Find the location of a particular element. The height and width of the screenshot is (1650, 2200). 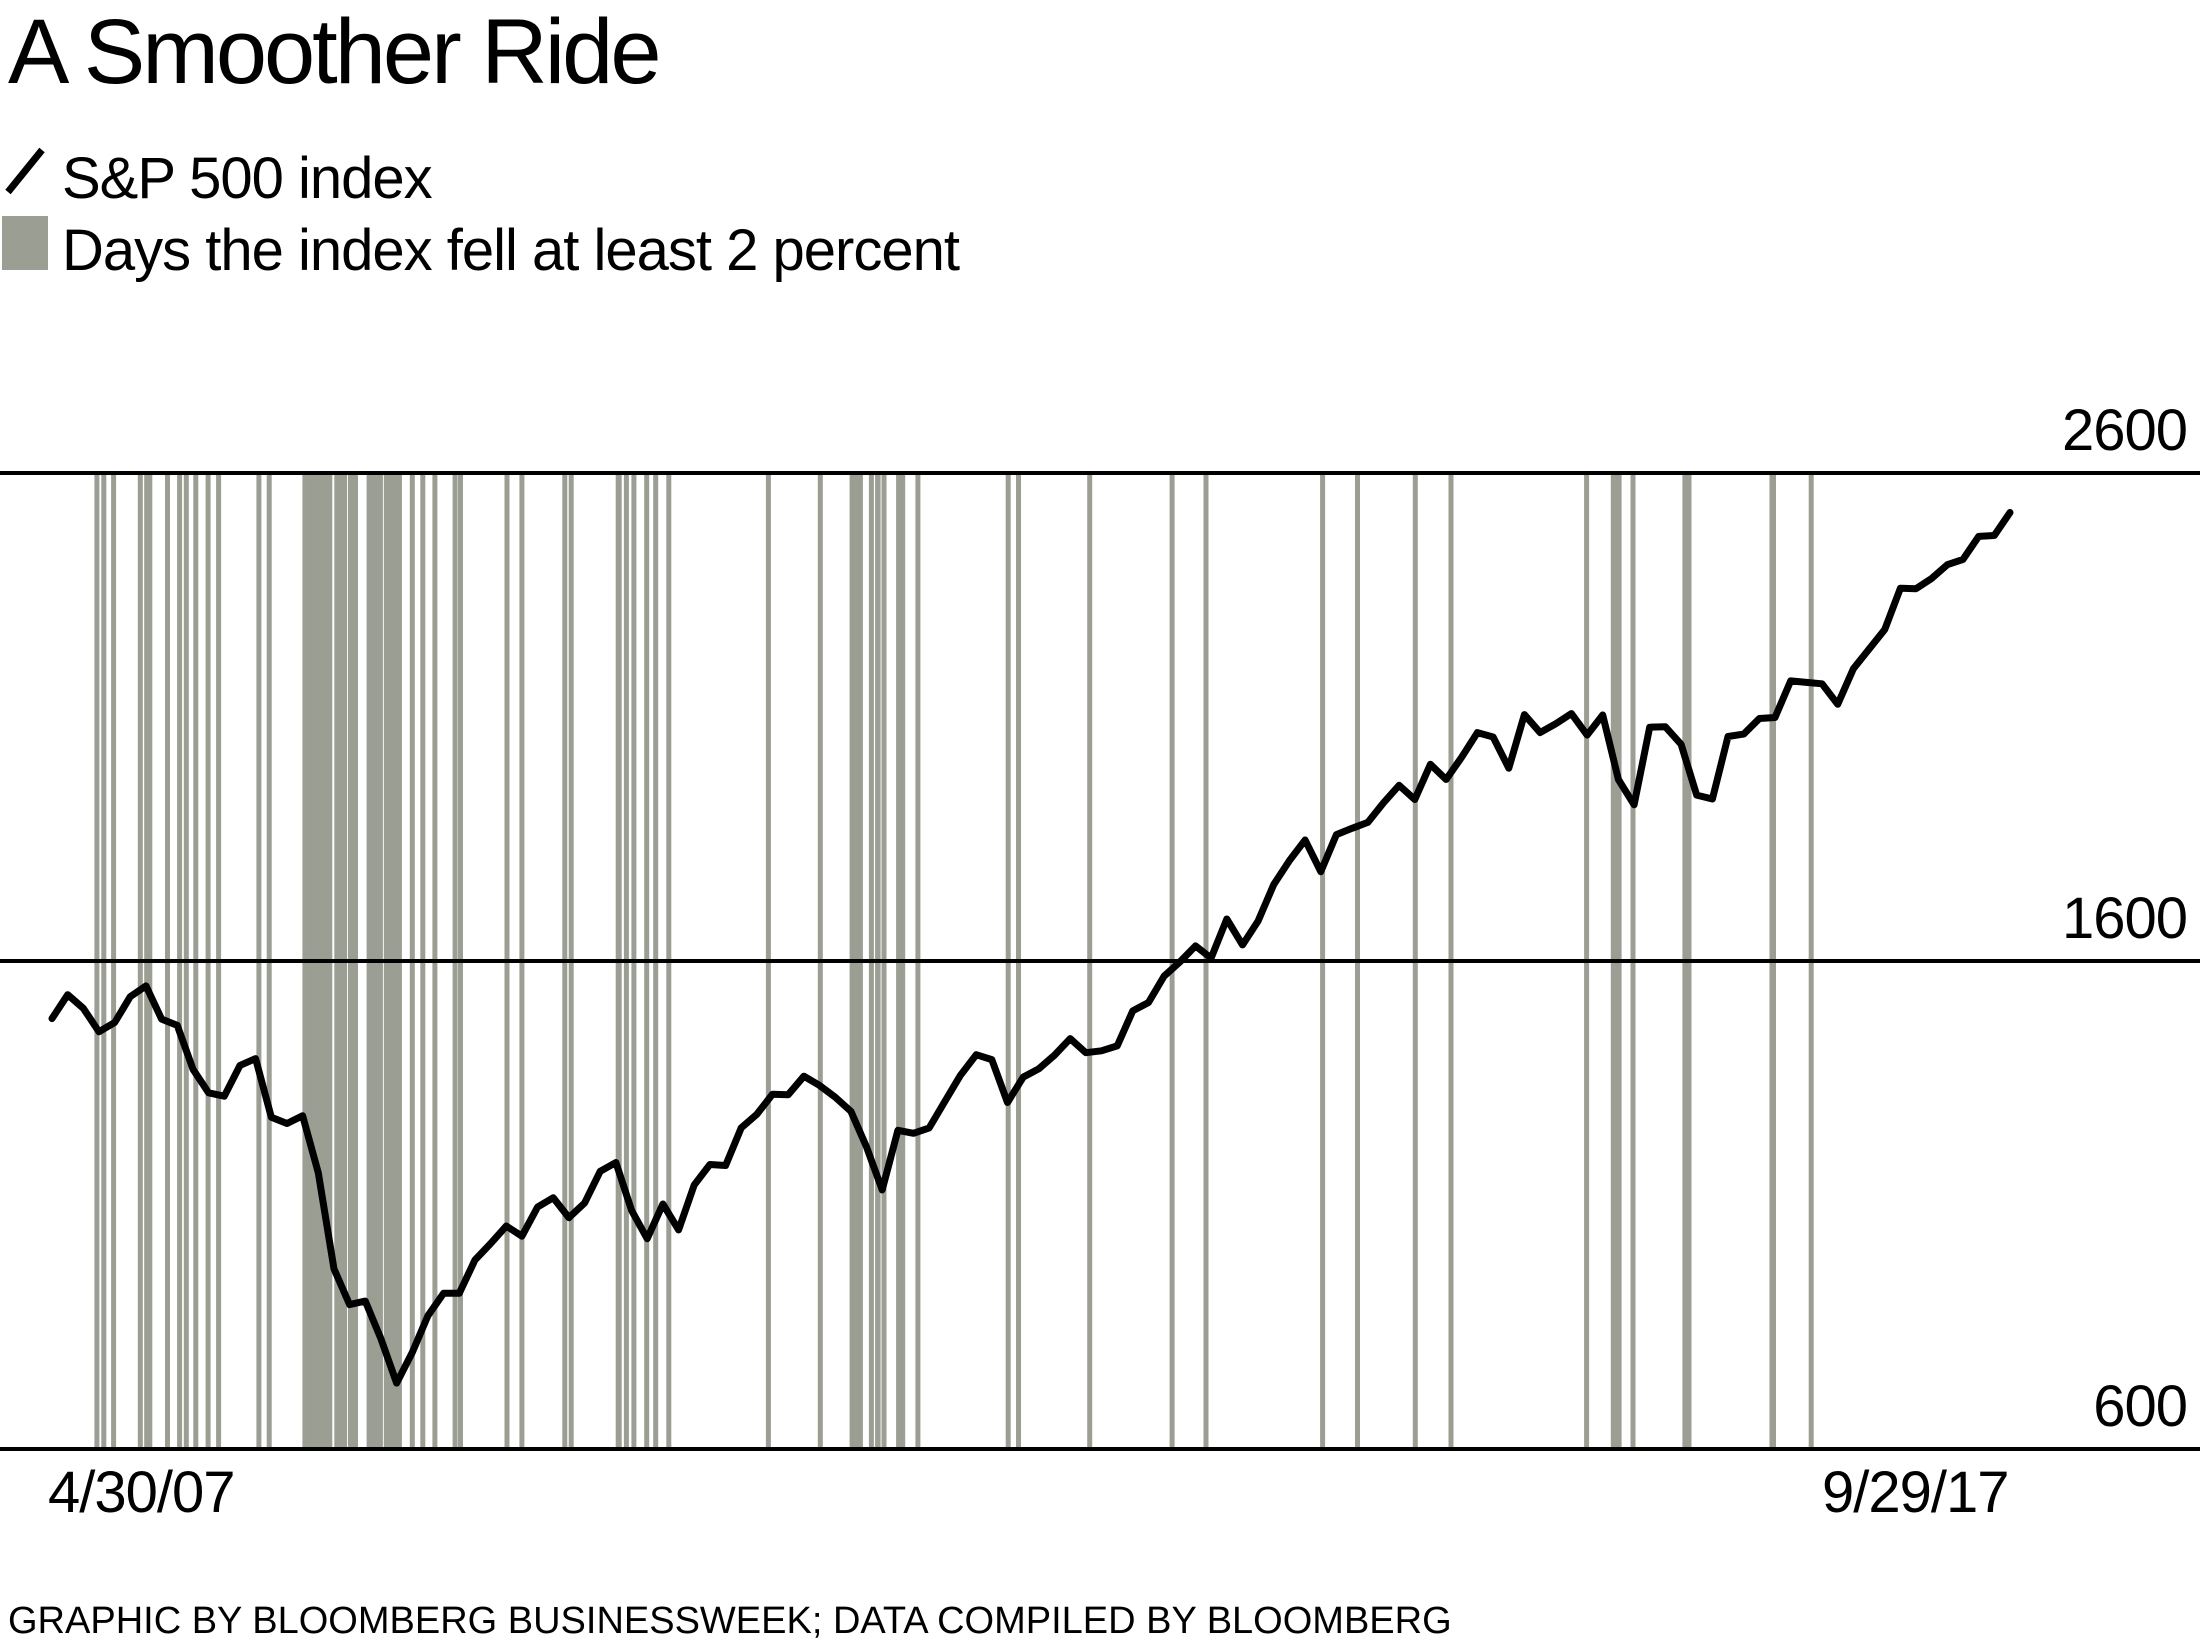

legend-label-down-days: Days the index fell at least 2 percent is located at coordinates (511, 250).